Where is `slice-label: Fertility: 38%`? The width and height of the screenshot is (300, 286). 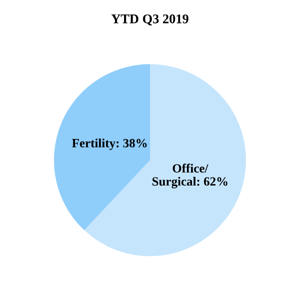 slice-label: Fertility: 38% is located at coordinates (109, 144).